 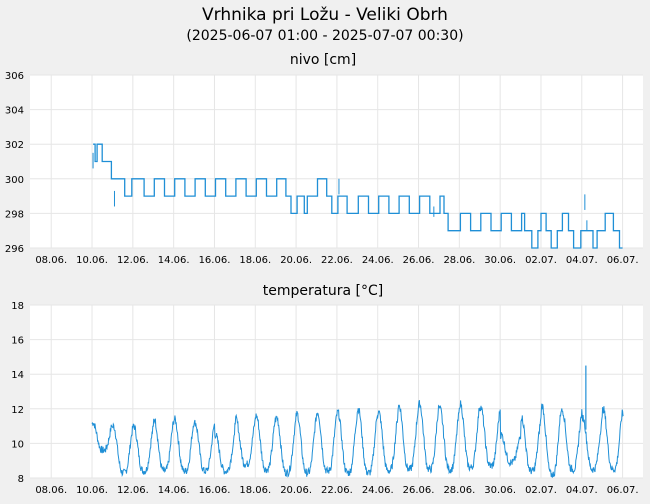 I want to click on level-x-tick-label: 16.06., so click(x=215, y=260).